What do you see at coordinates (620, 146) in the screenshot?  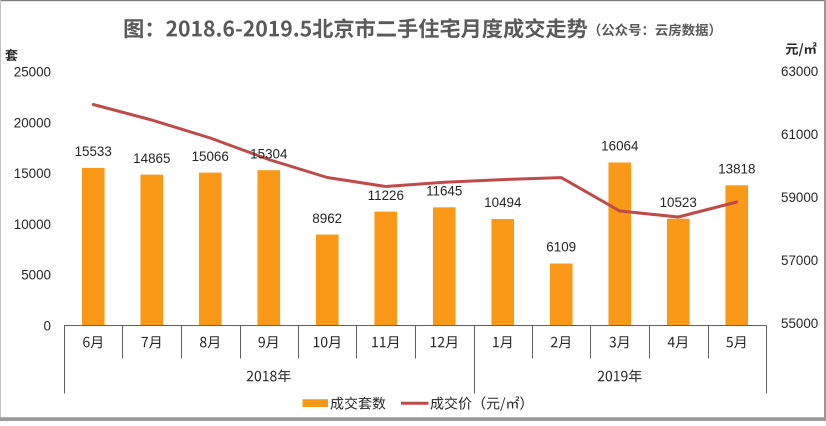 I see `svg-text: 16064` at bounding box center [620, 146].